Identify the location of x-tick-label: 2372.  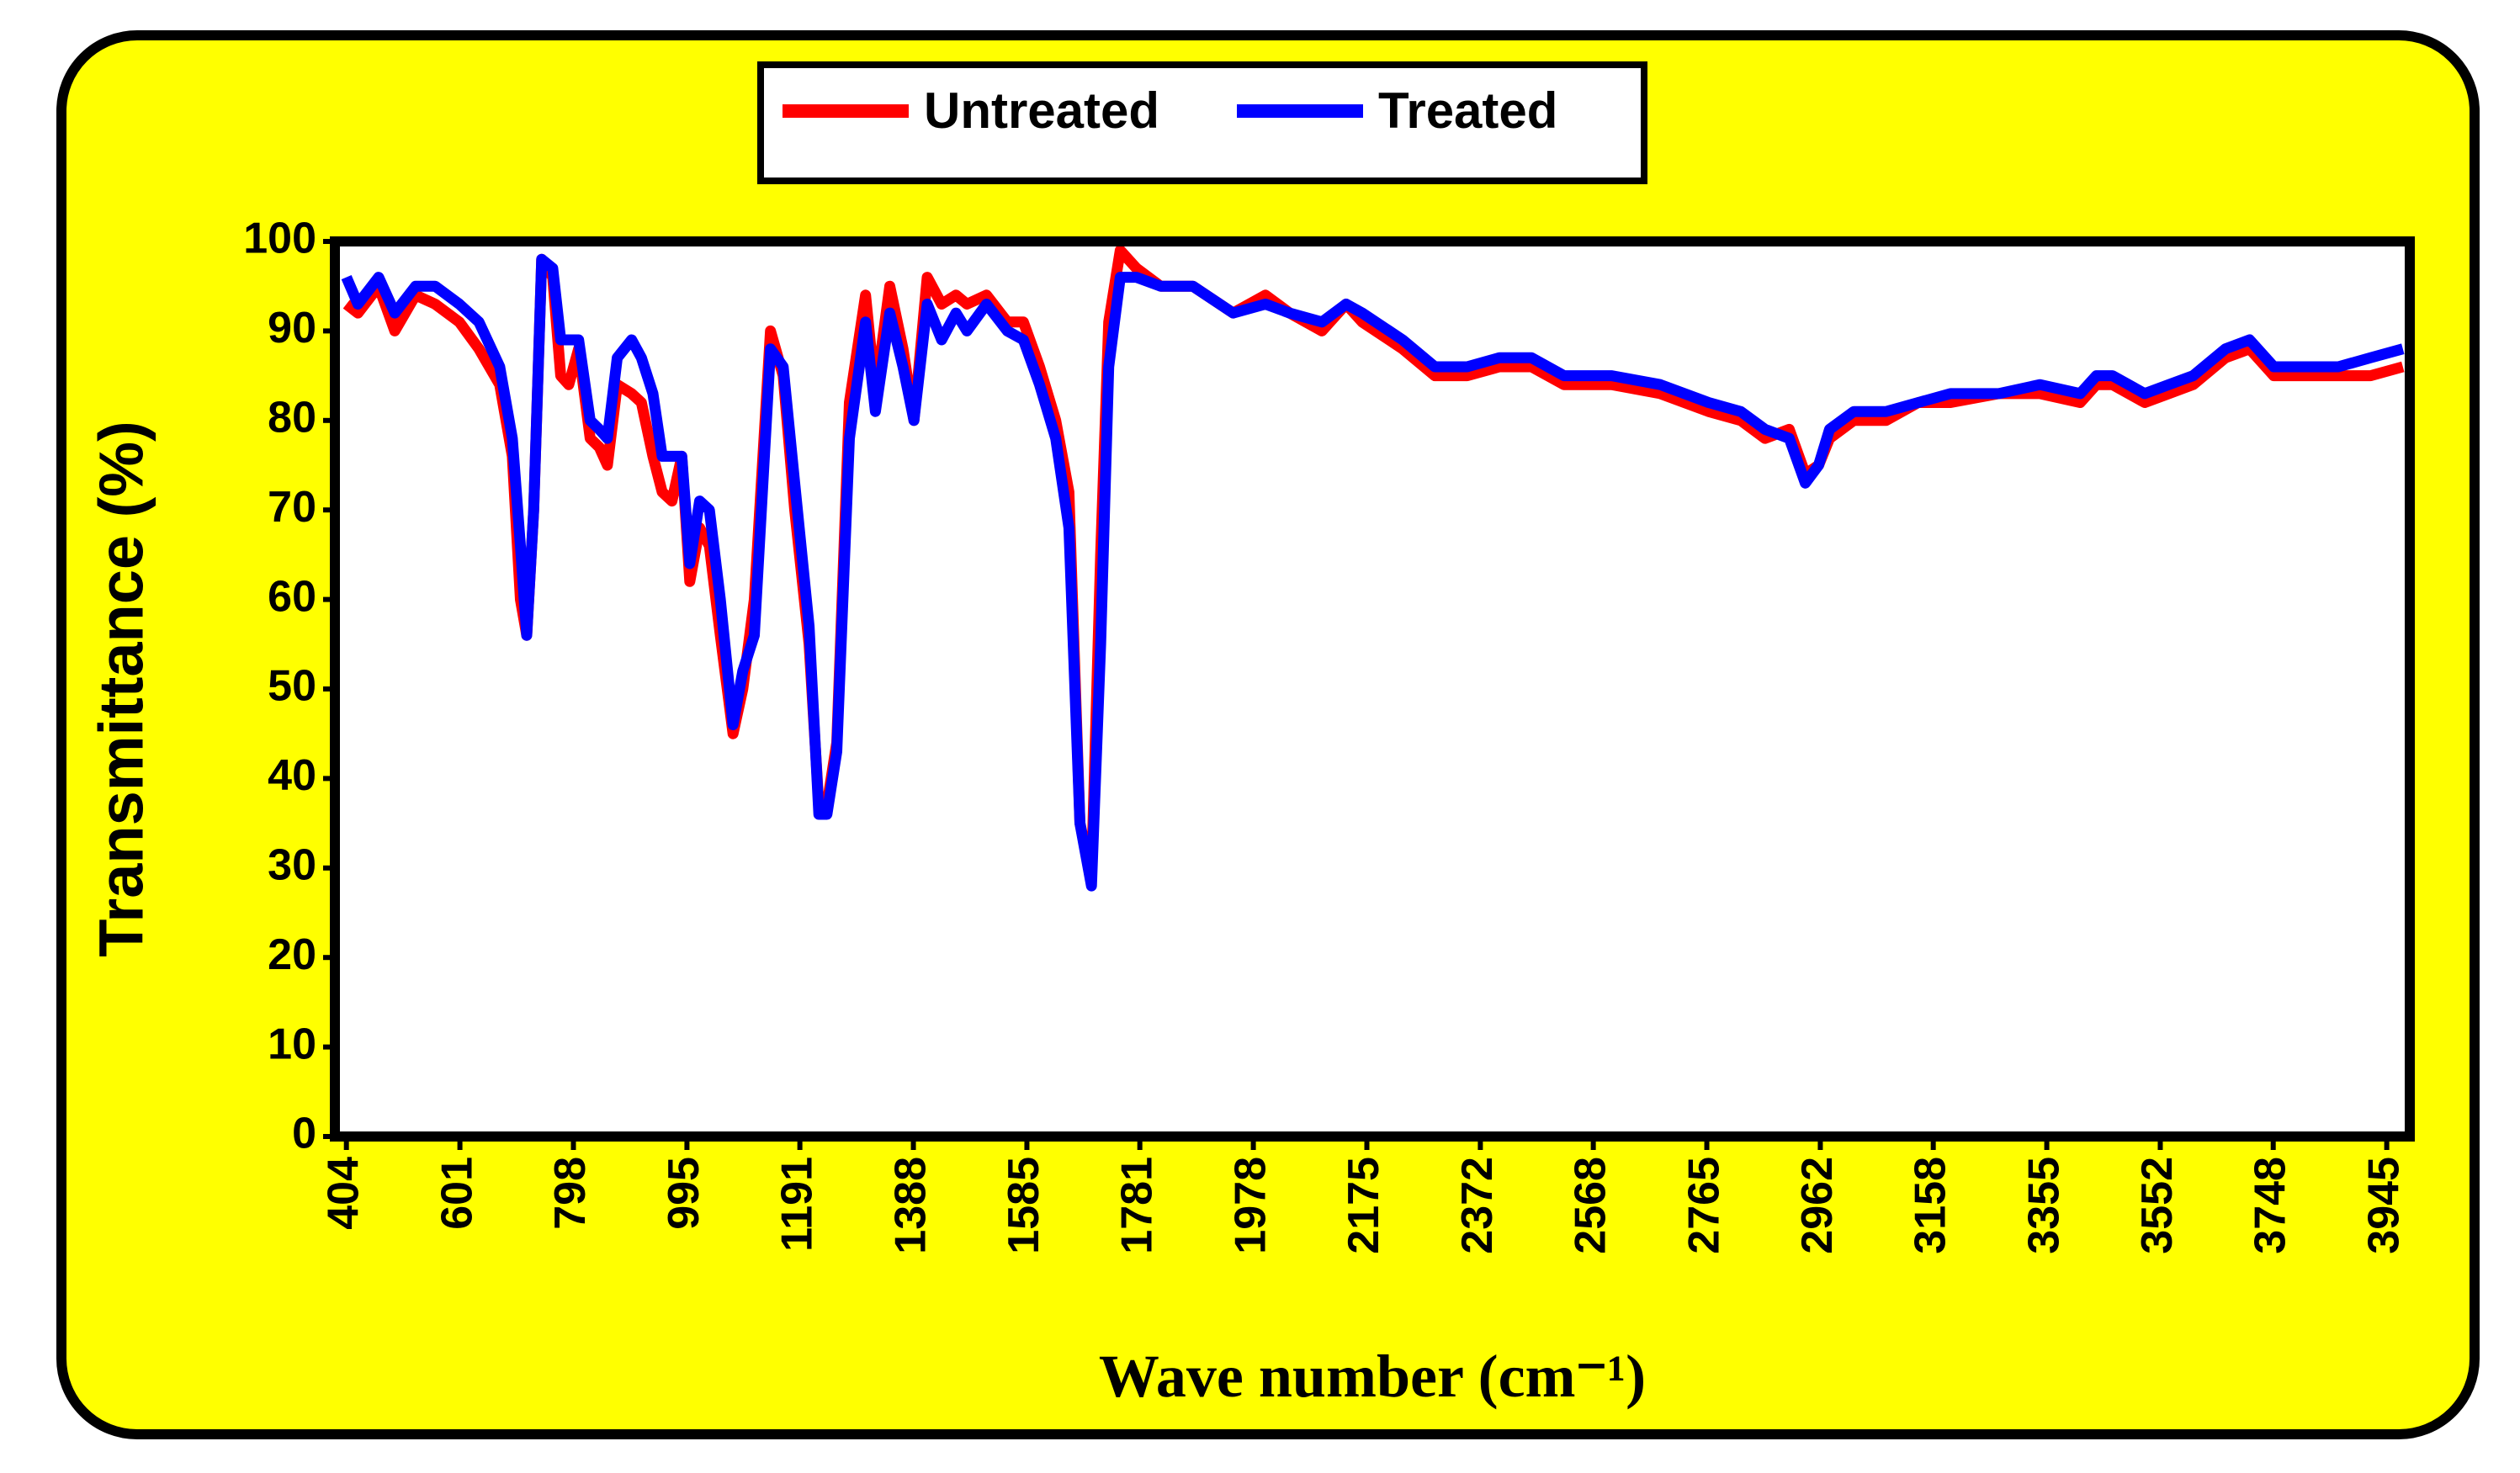
(1477, 1205).